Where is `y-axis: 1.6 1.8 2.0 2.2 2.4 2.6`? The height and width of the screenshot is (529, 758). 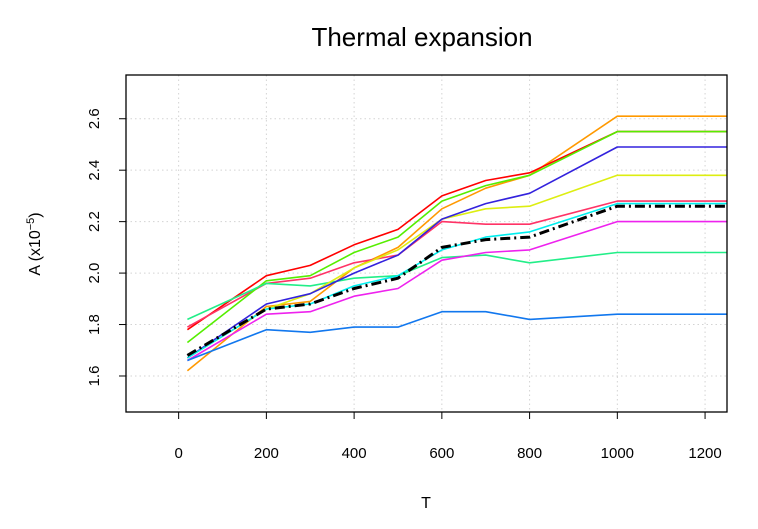
y-axis: 1.6 1.8 2.0 2.2 2.4 2.6 is located at coordinates (106, 247).